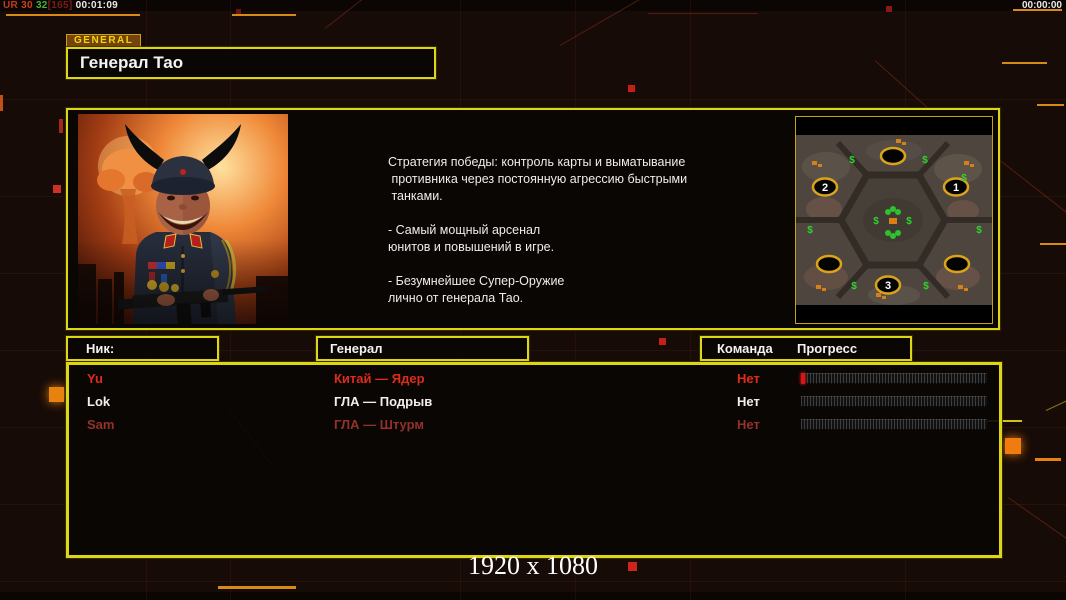  I want to click on resolution-label: 1920 x 1080, so click(533, 565).